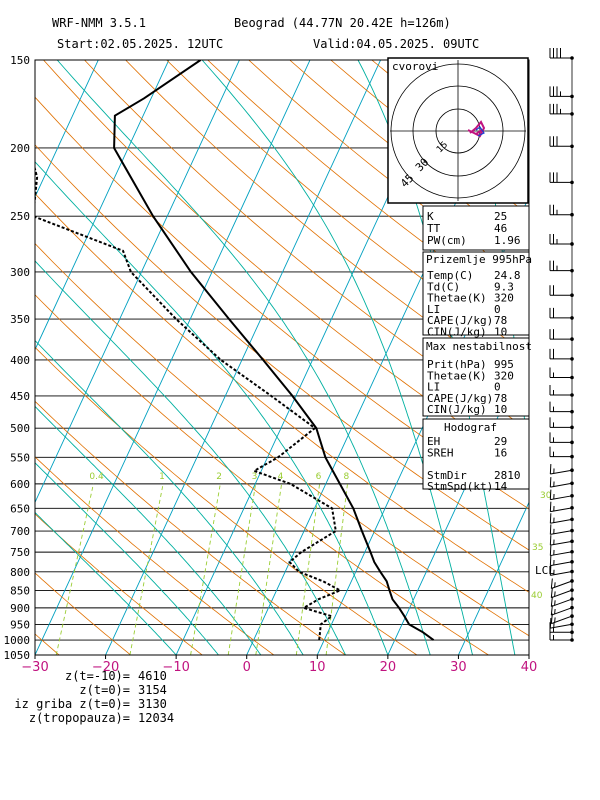 The image size is (600, 800). What do you see at coordinates (140, 44) in the screenshot?
I see `start-time: Start:02.05.2025. 12UTC` at bounding box center [140, 44].